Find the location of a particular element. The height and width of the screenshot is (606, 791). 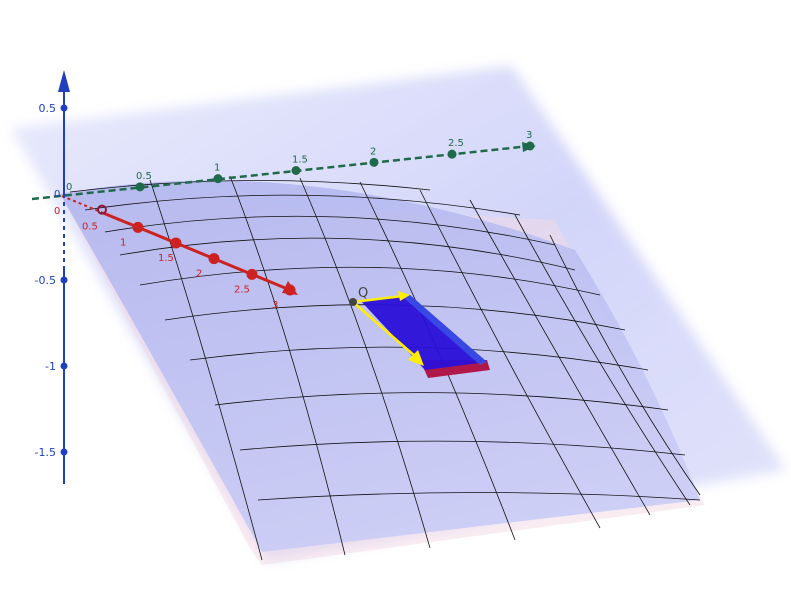

z-tick-label-3: -1.5 is located at coordinates (45, 452).